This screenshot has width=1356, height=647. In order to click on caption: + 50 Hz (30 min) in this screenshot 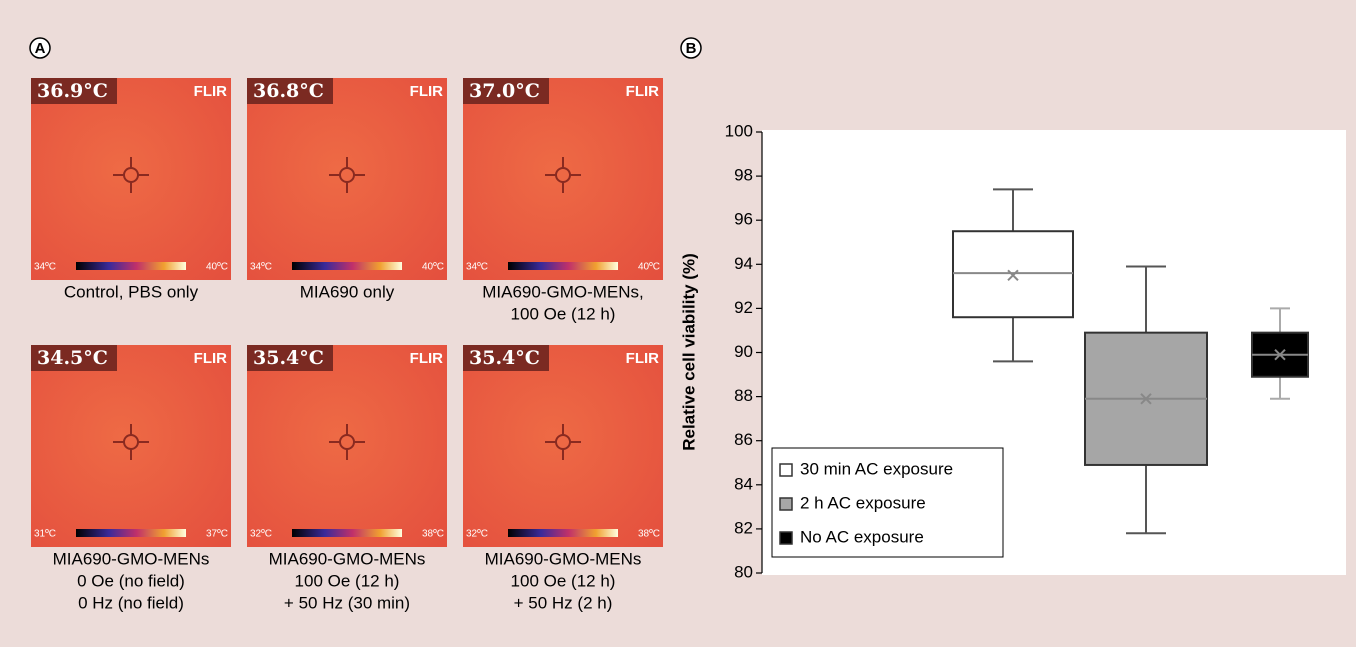, I will do `click(347, 602)`.